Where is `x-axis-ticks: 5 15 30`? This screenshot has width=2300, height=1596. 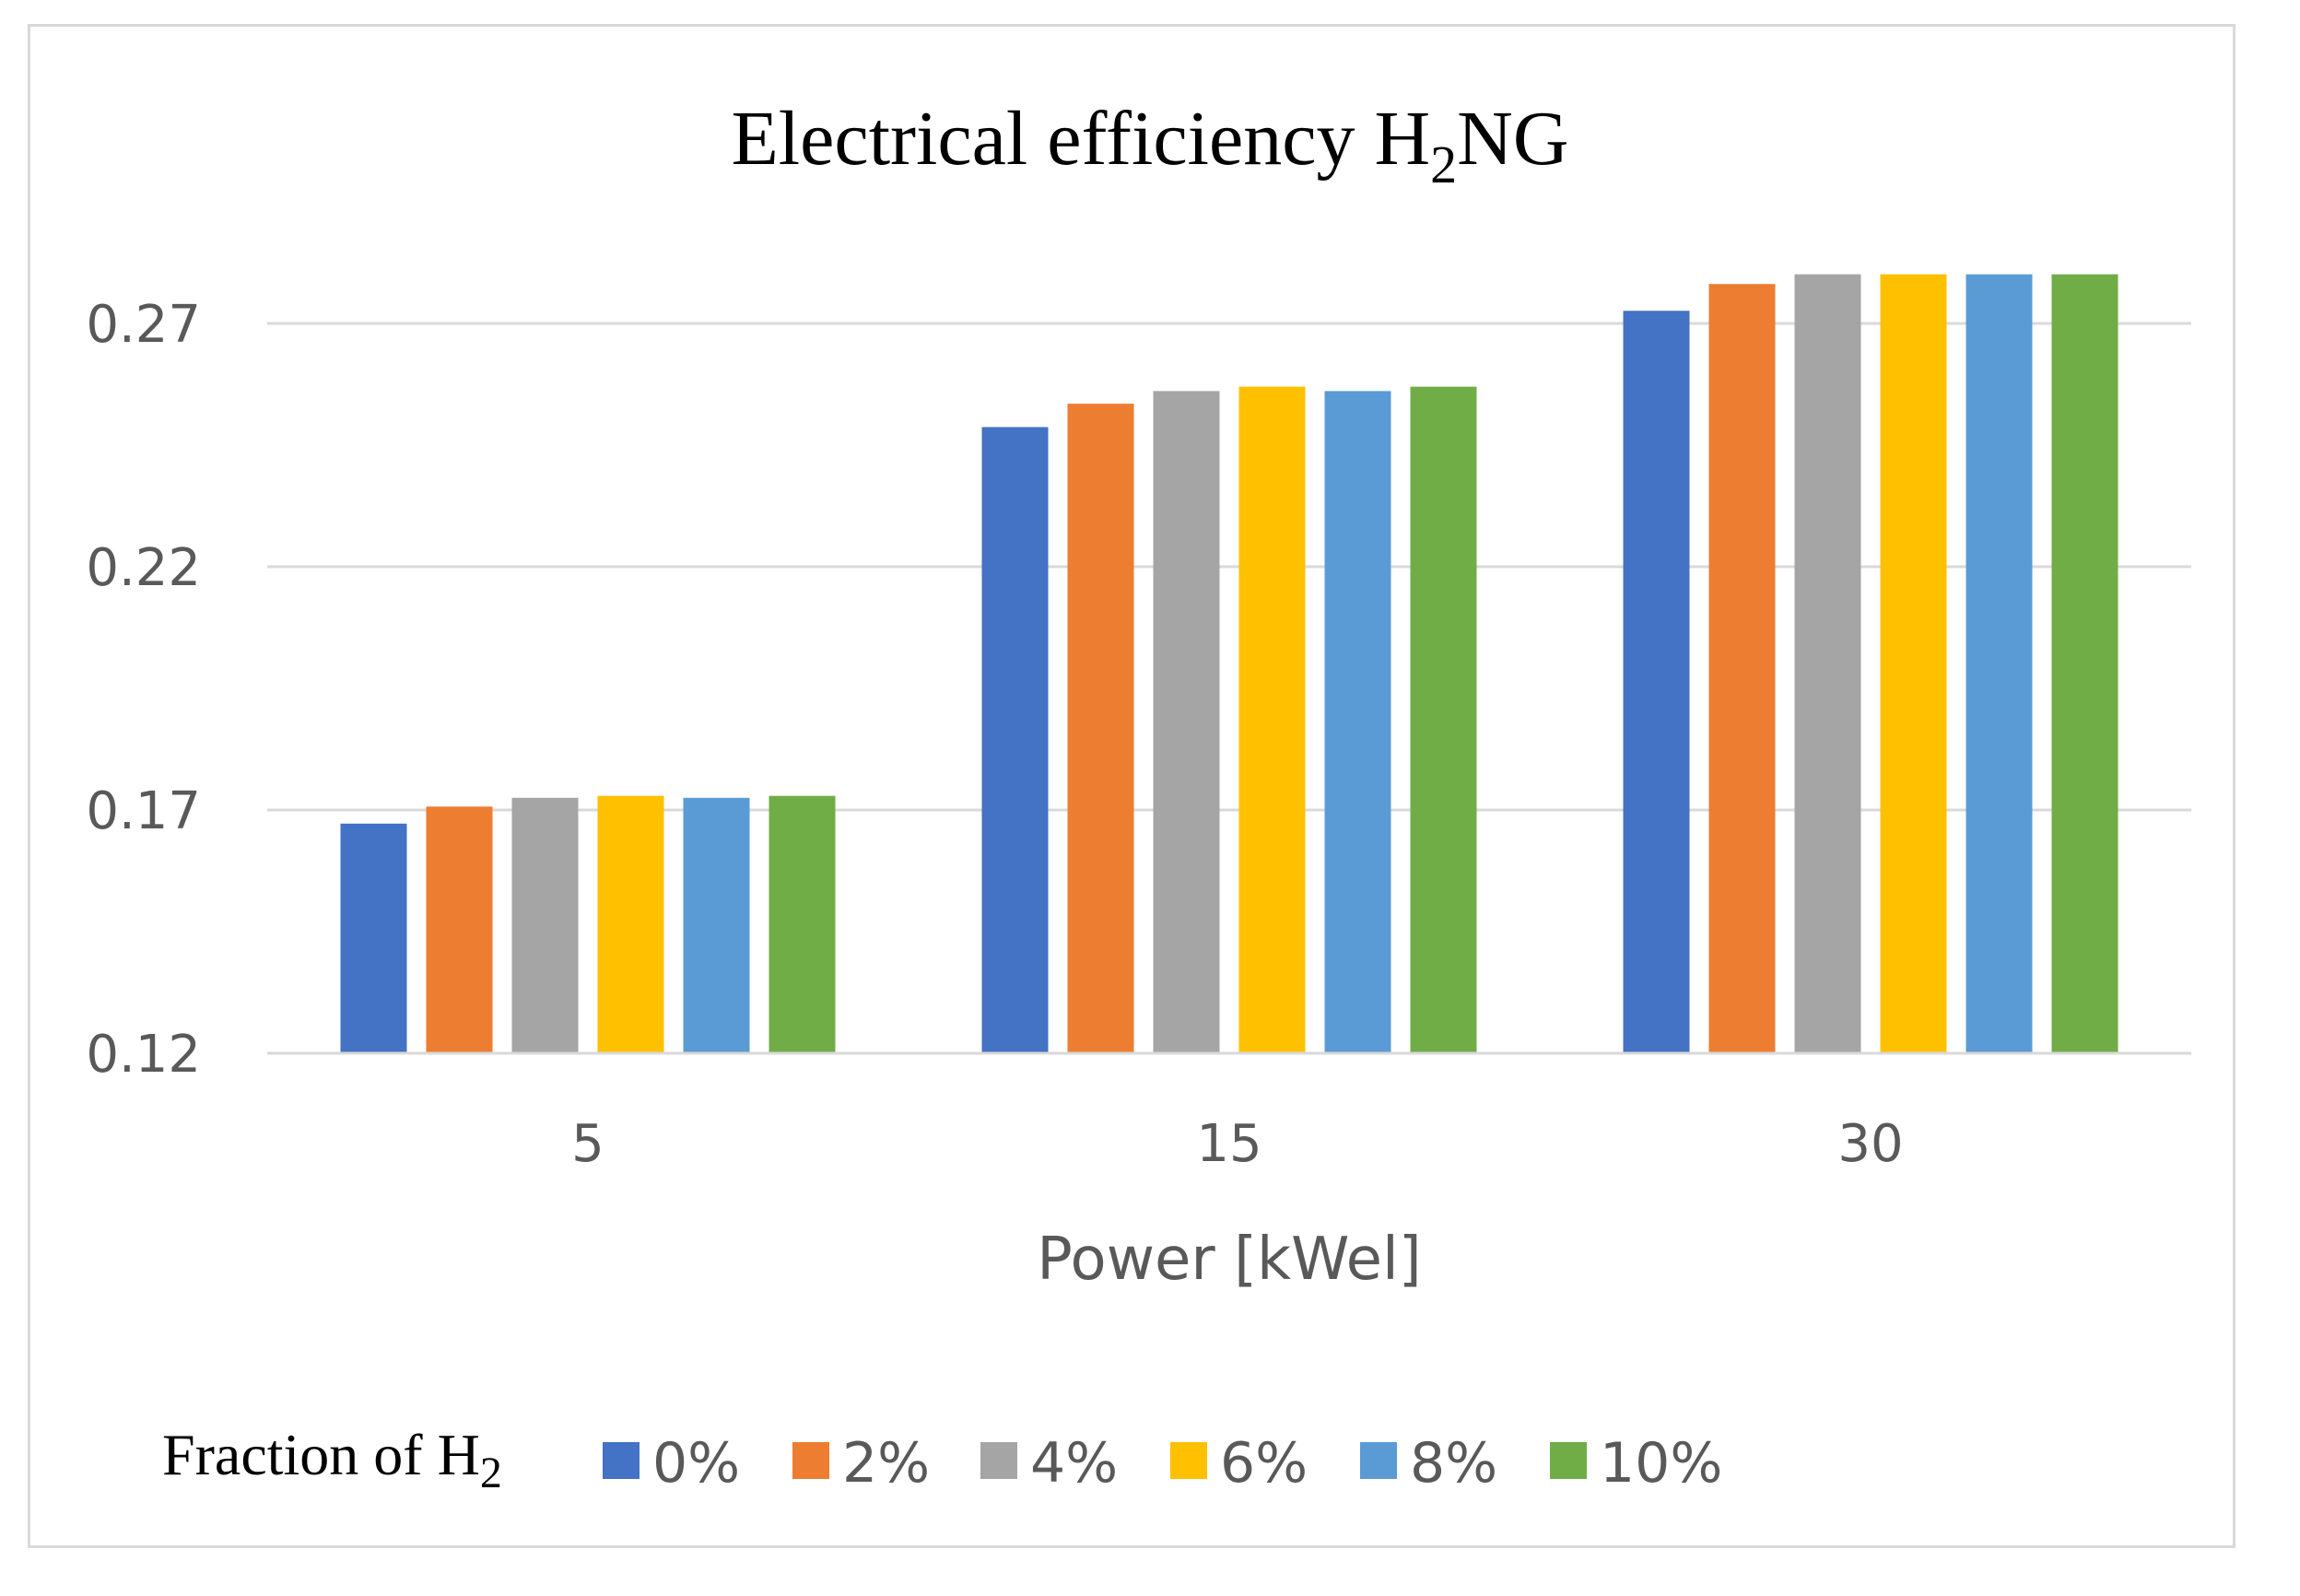 x-axis-ticks: 5 15 30 is located at coordinates (1237, 1144).